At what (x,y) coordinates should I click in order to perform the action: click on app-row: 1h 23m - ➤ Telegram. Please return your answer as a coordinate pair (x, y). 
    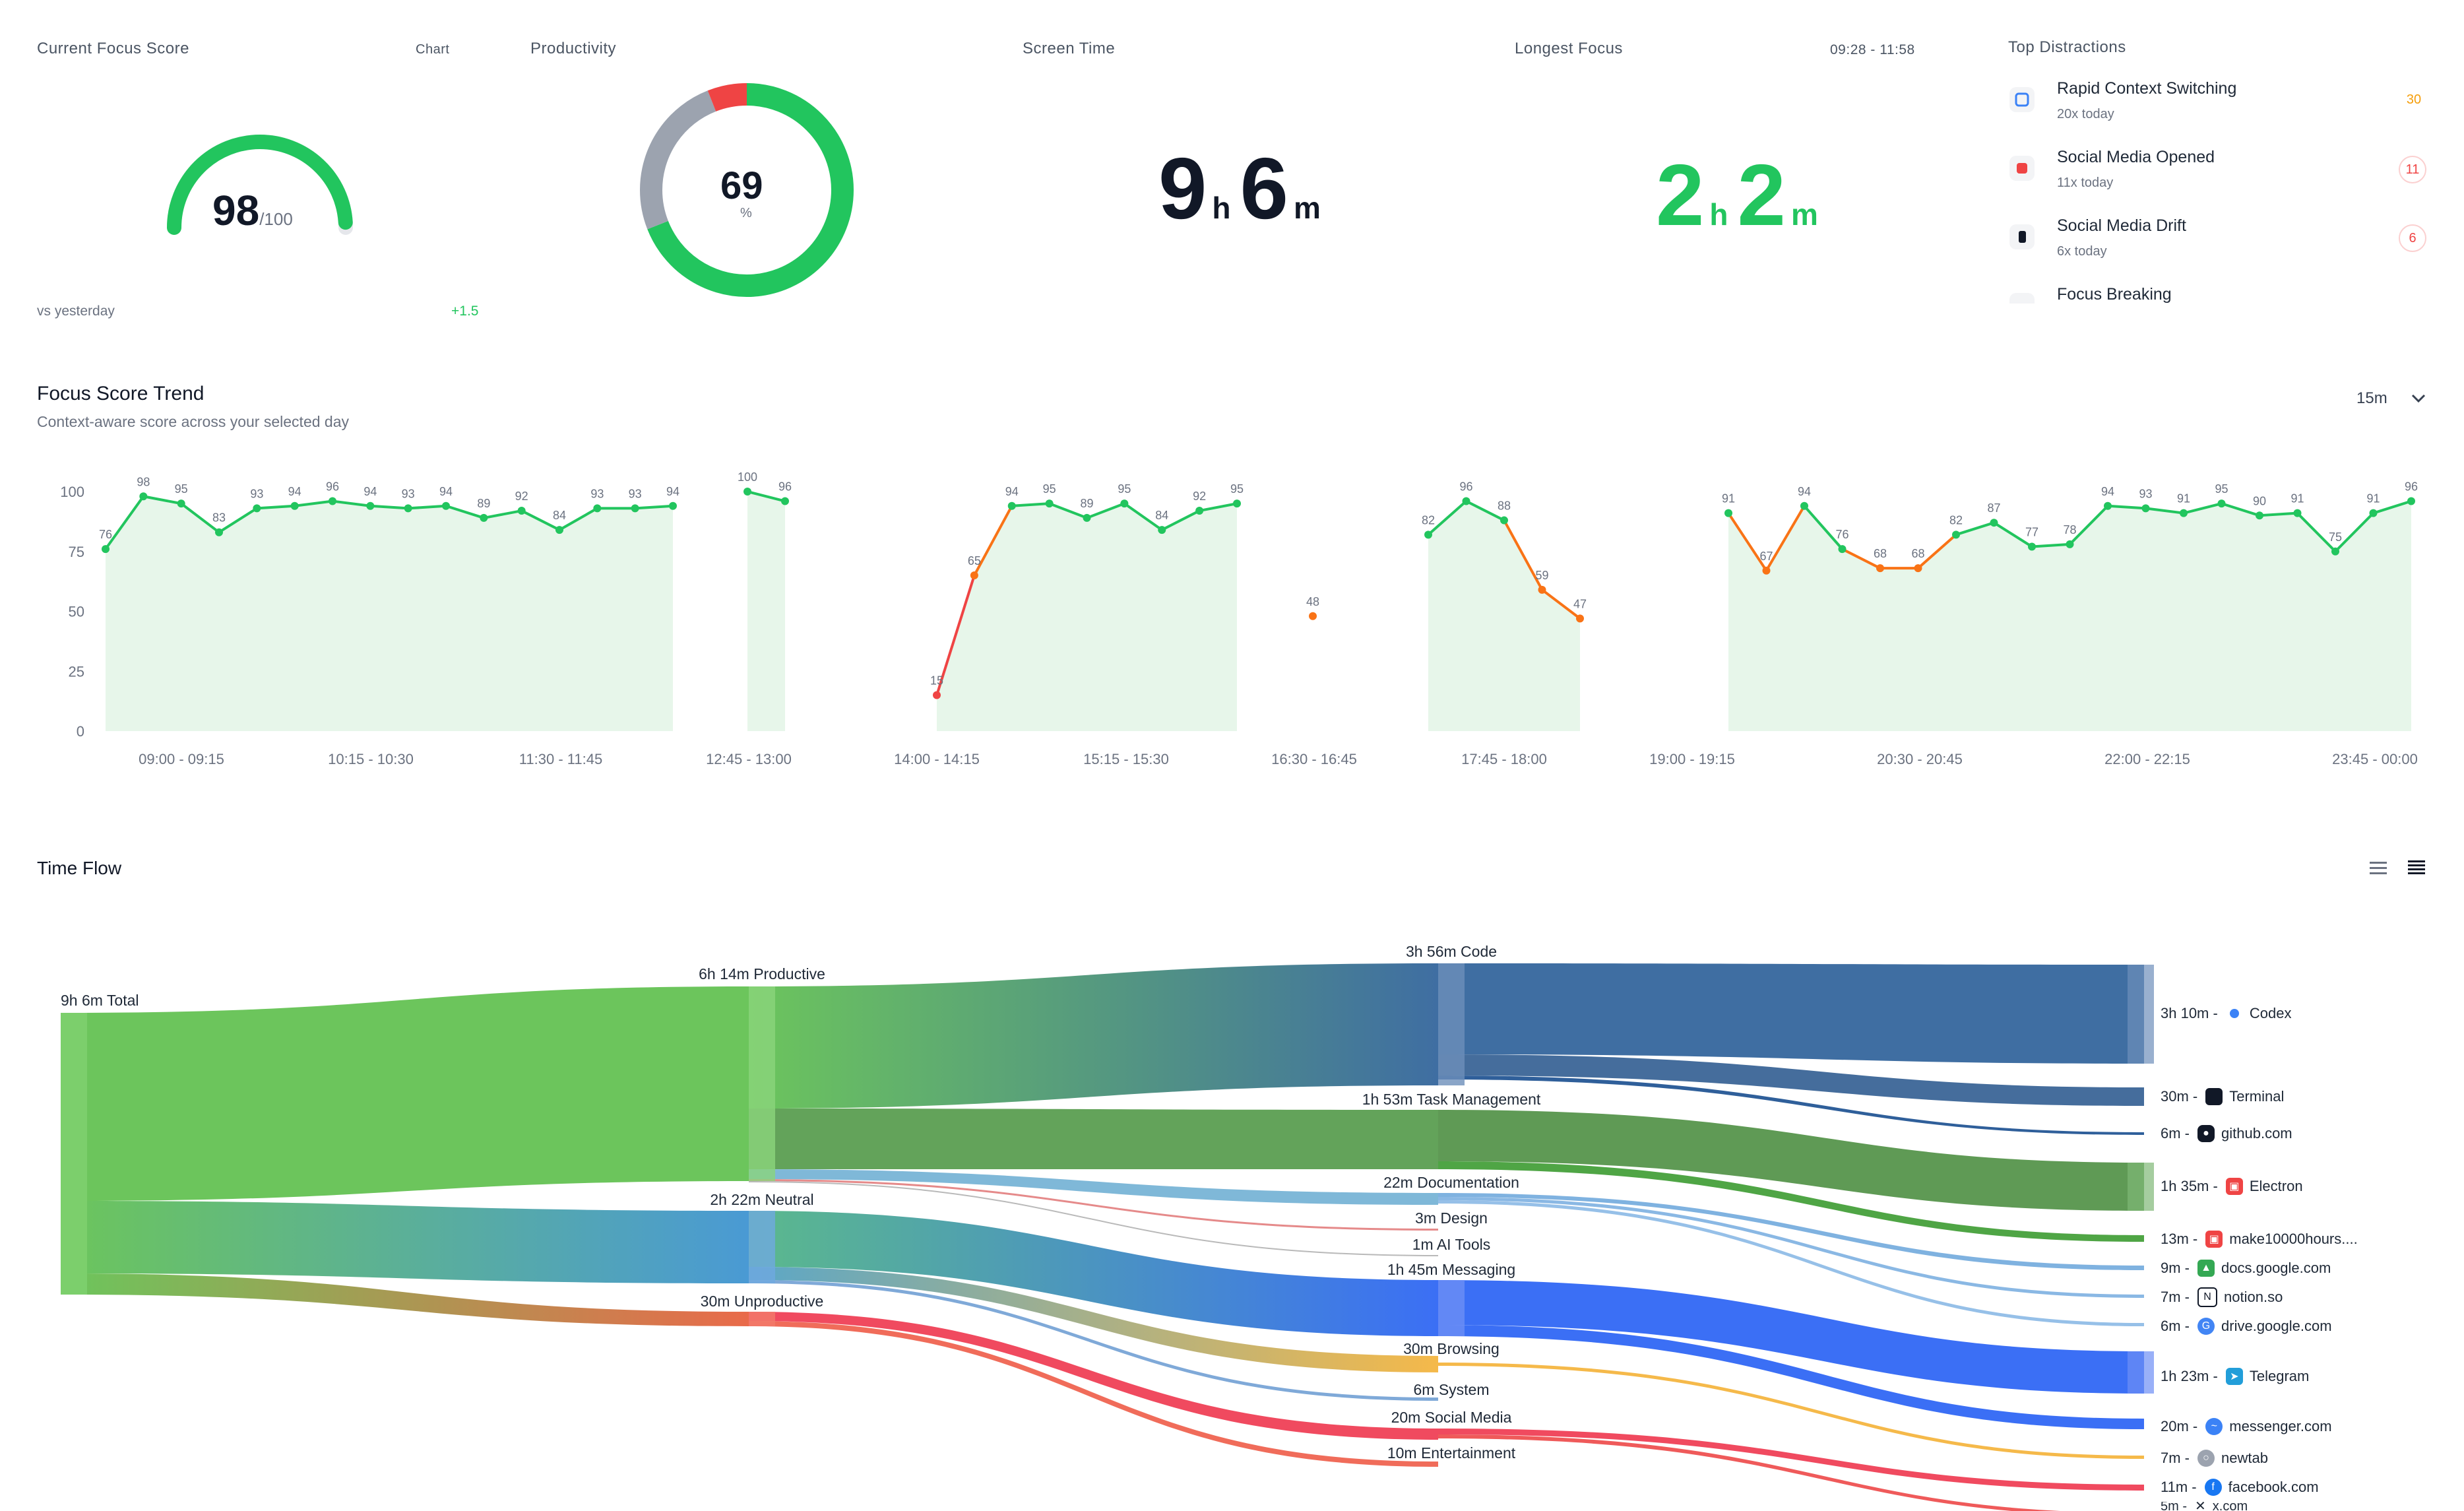
    Looking at the image, I should click on (2235, 1376).